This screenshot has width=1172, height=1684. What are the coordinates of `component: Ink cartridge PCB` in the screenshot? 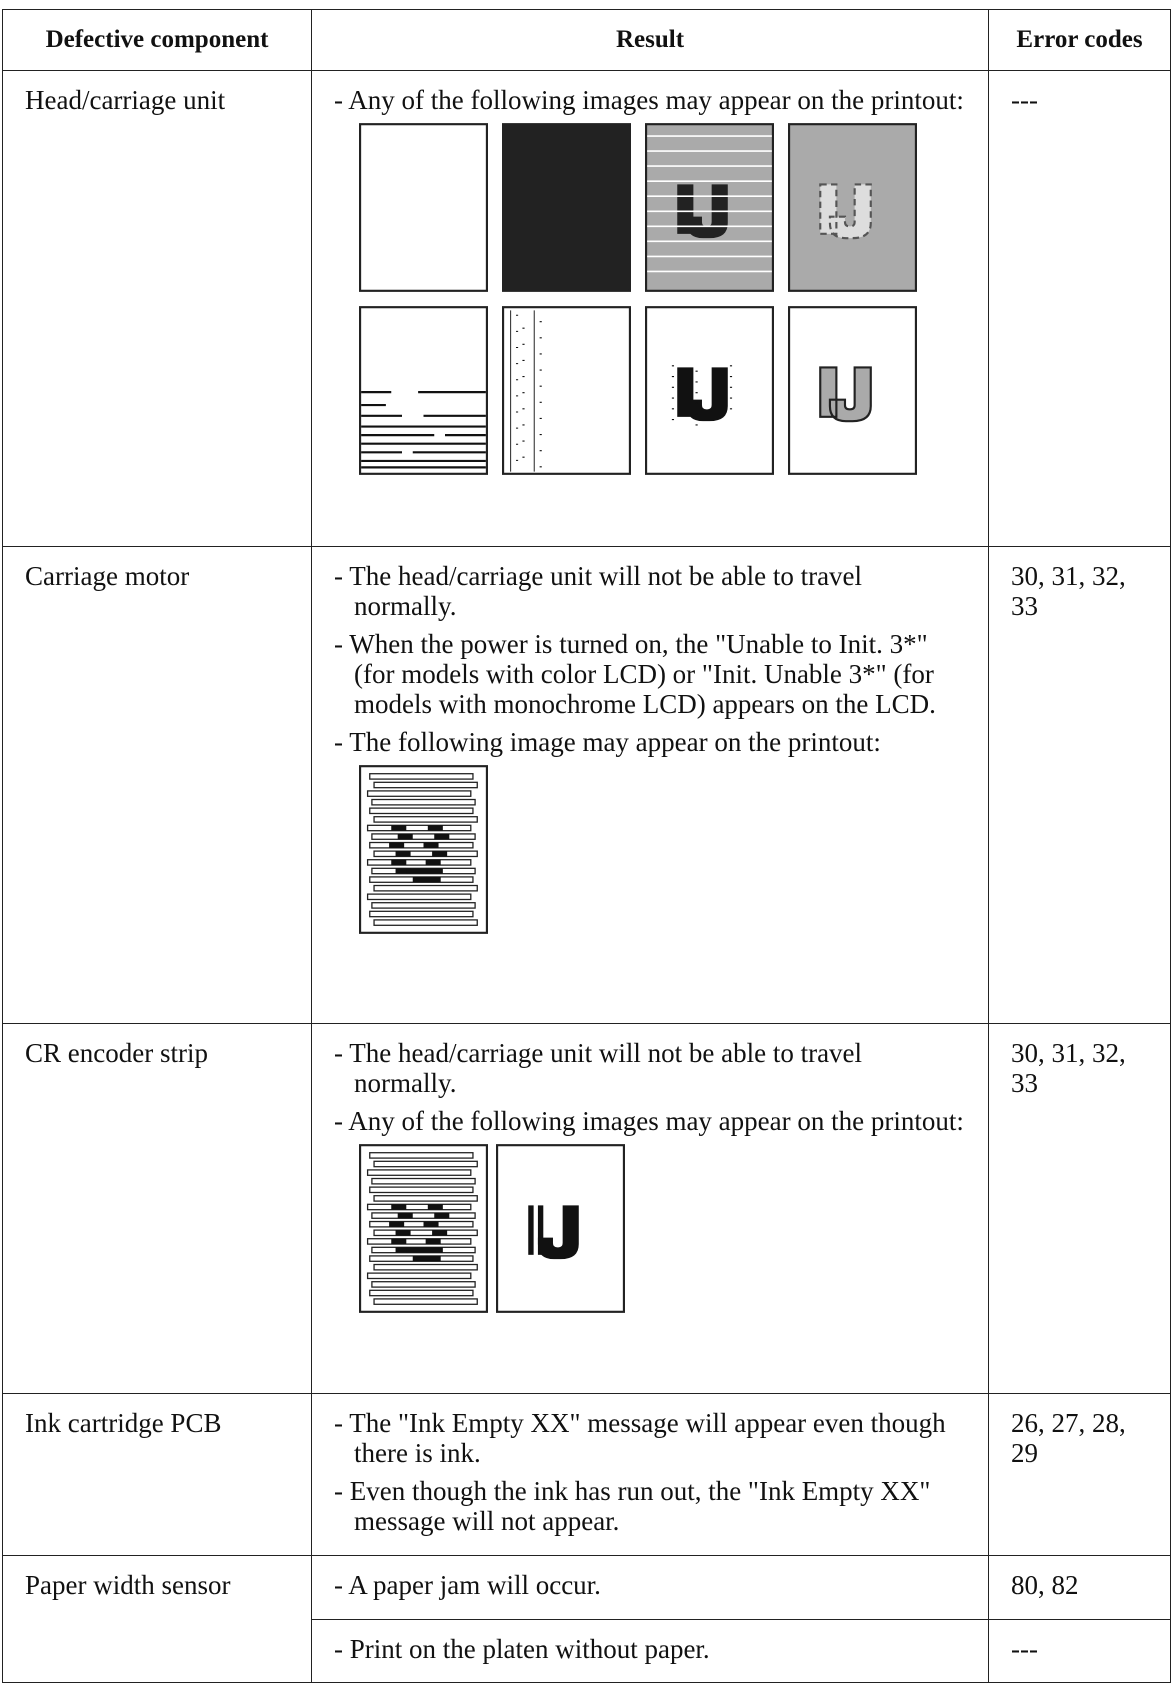 It's located at (157, 1474).